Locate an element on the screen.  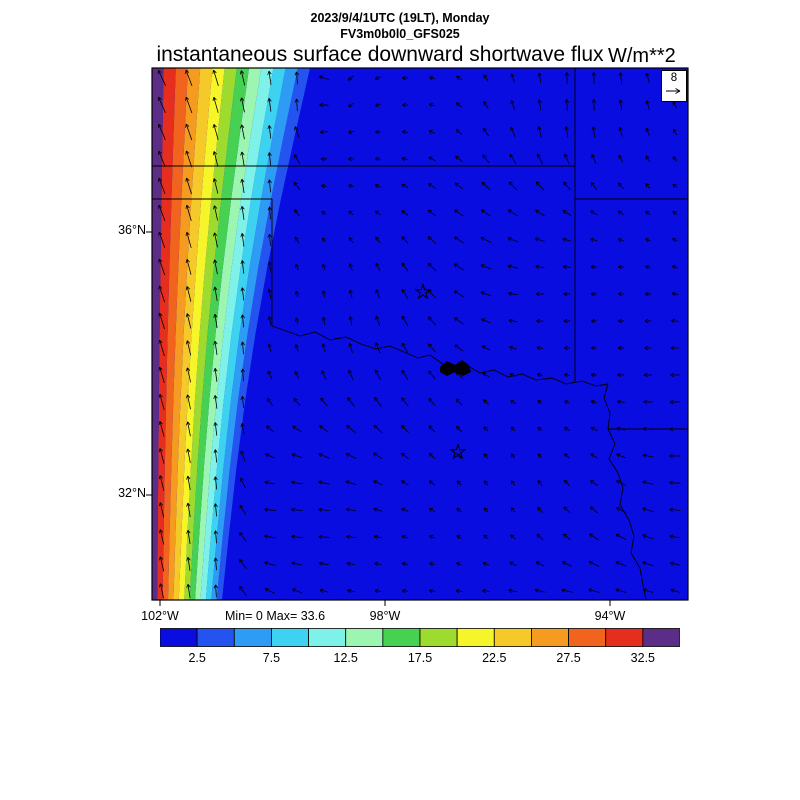
star-dallas is located at coordinates (458, 451).